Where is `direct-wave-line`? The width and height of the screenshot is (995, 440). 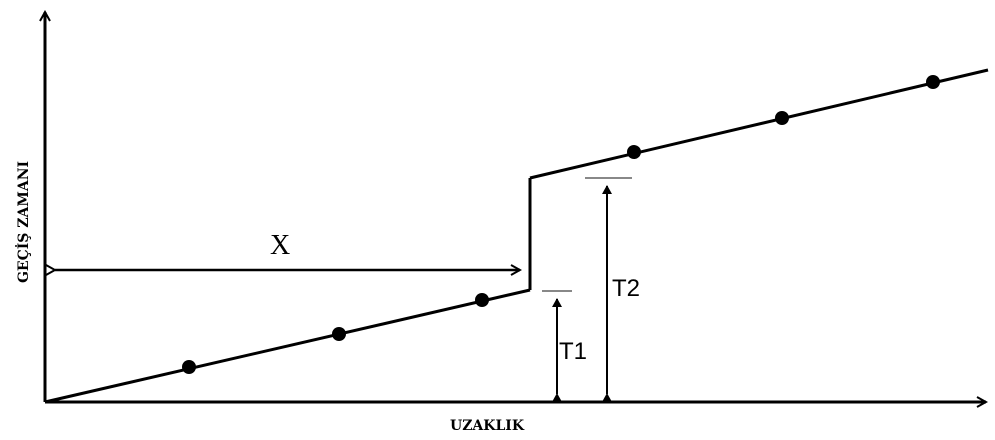 direct-wave-line is located at coordinates (287, 346).